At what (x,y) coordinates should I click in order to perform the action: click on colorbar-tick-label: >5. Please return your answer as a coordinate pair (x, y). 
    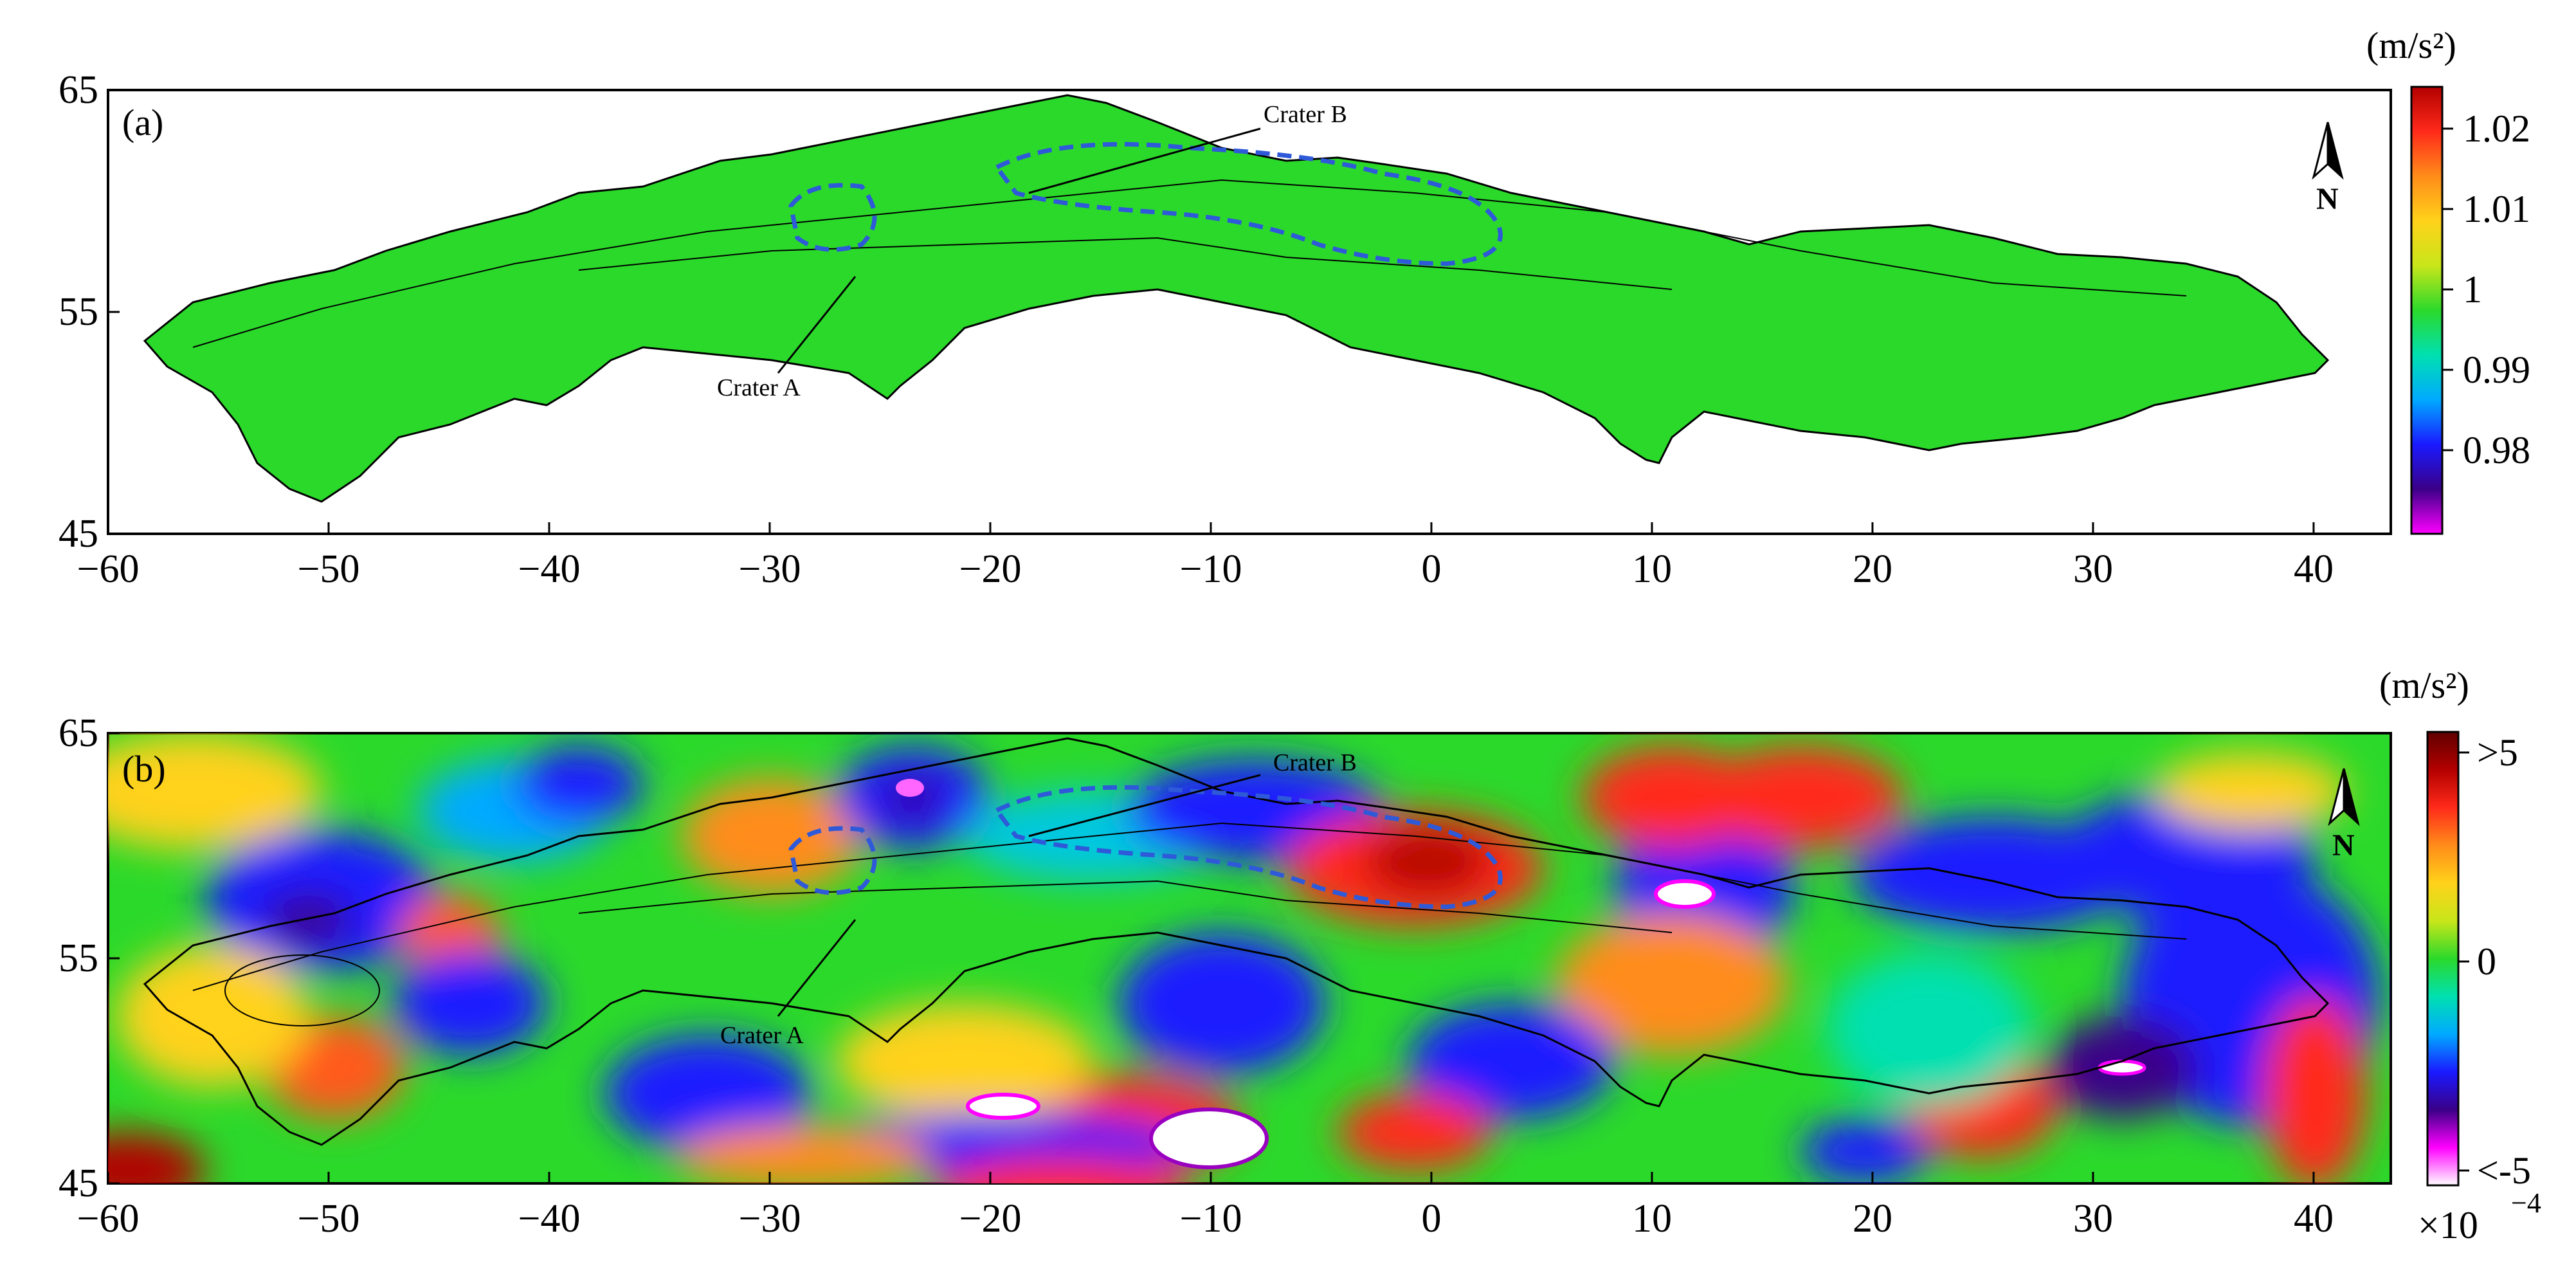
    Looking at the image, I should click on (2497, 752).